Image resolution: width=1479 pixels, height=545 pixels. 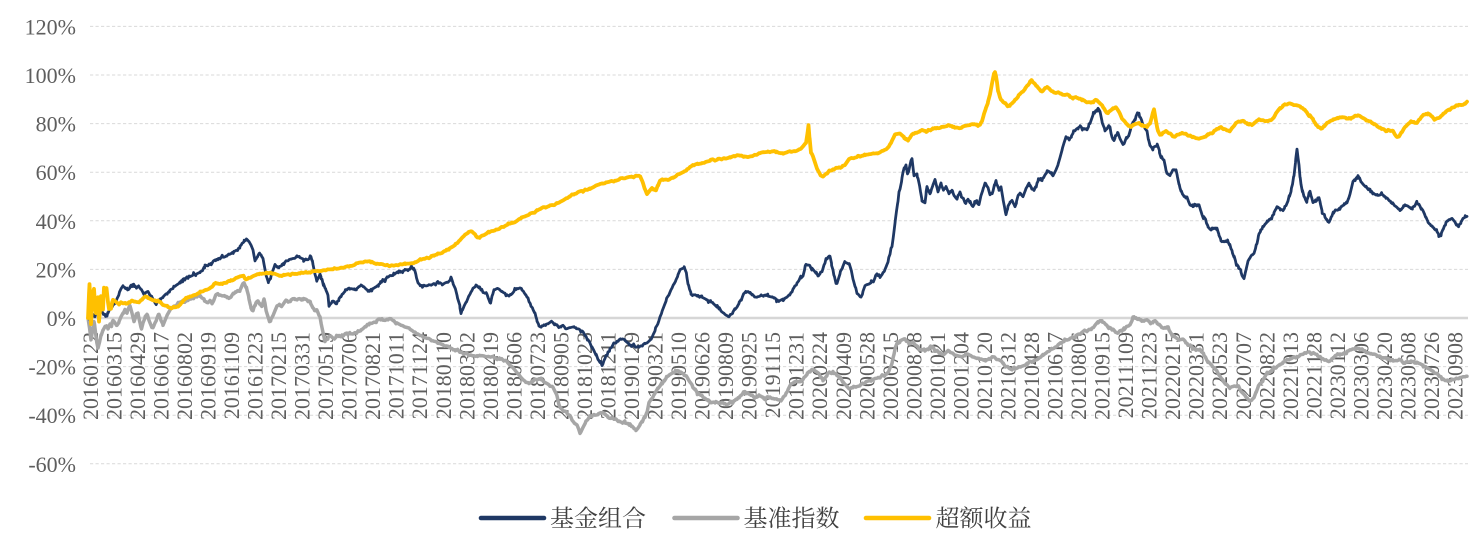 I want to click on svg-text: 20221128, so click(x=1313, y=375).